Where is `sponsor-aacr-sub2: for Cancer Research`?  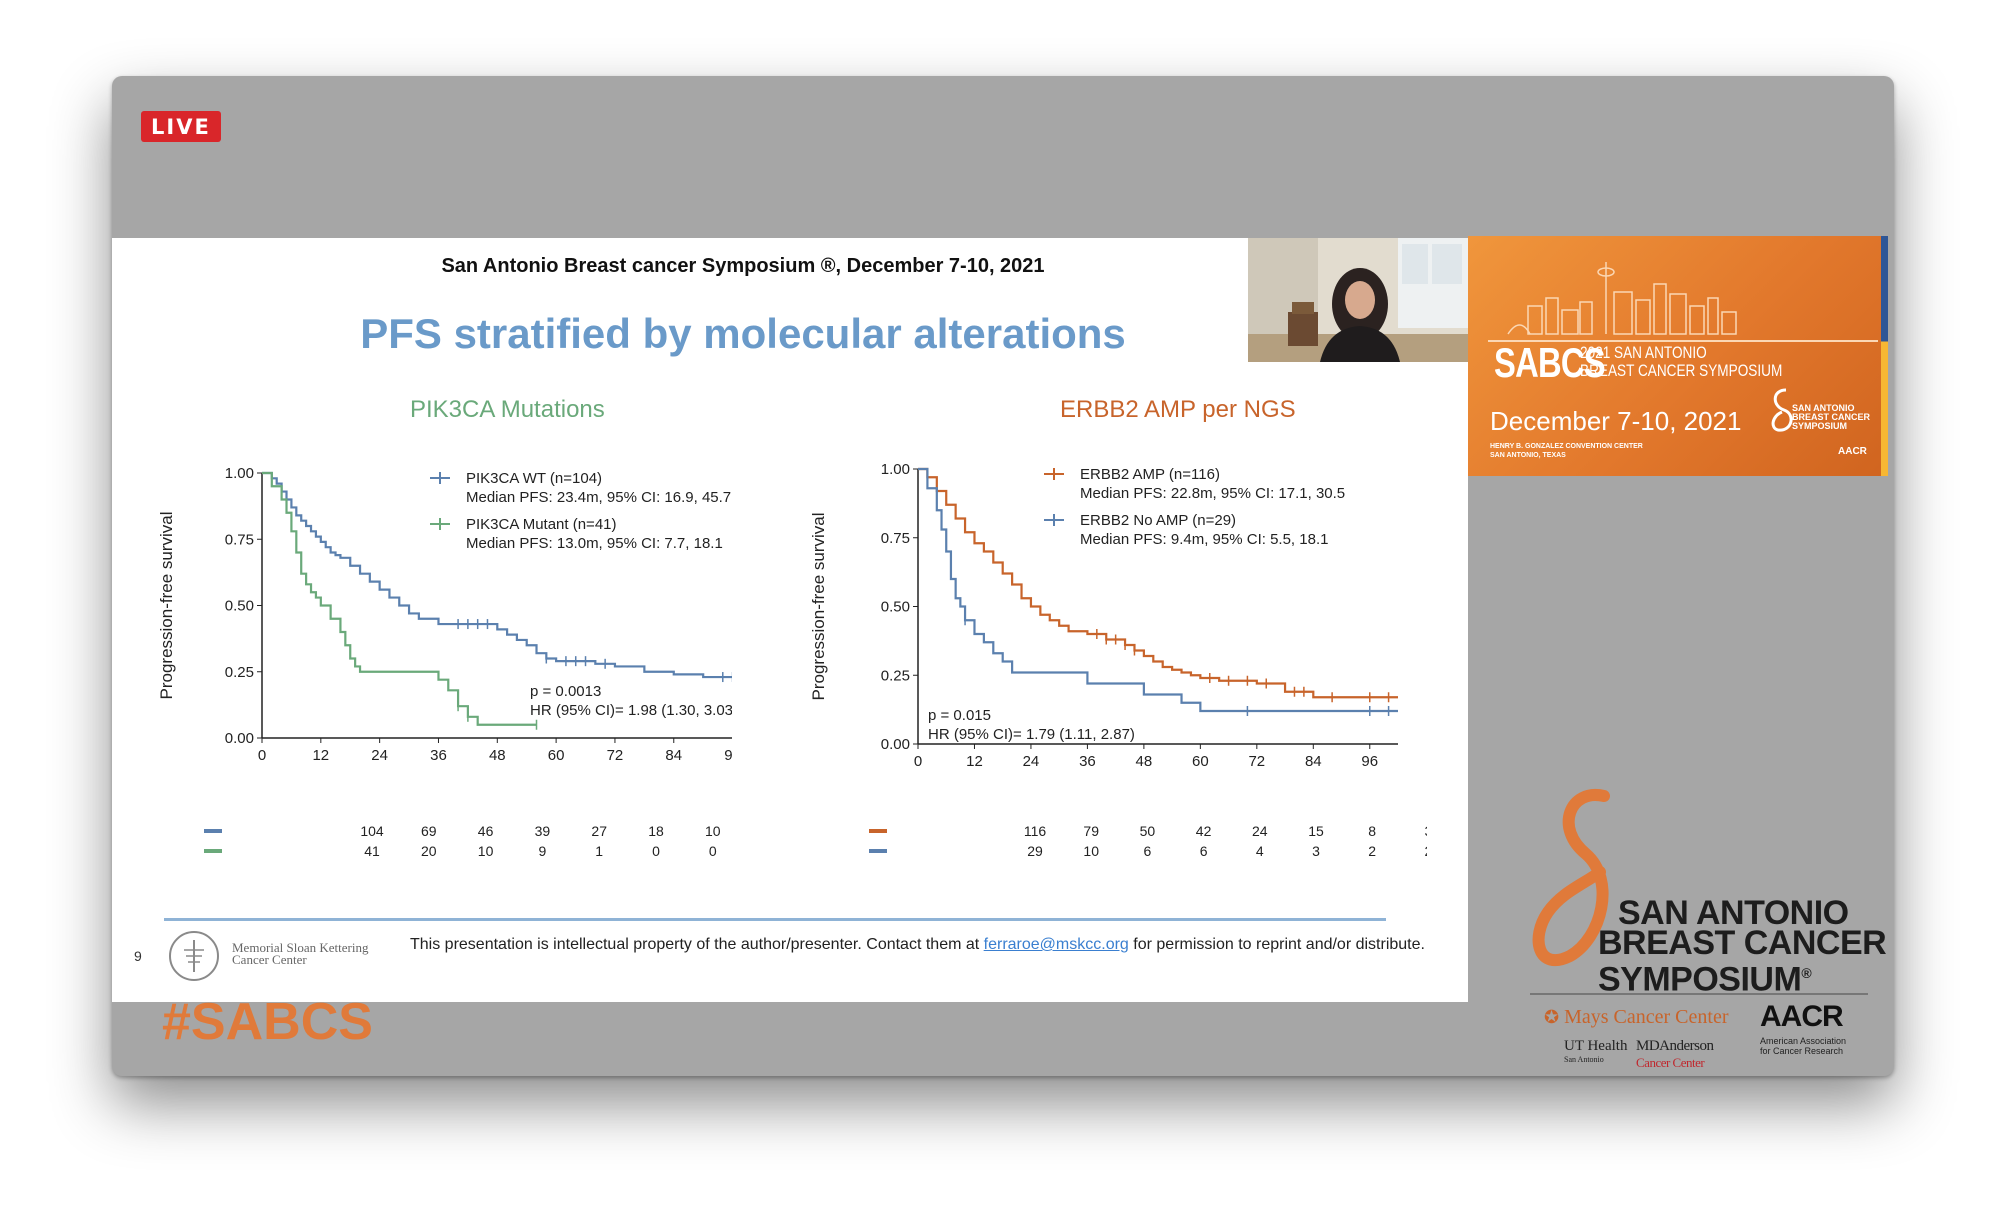
sponsor-aacr-sub2: for Cancer Research is located at coordinates (1802, 1051).